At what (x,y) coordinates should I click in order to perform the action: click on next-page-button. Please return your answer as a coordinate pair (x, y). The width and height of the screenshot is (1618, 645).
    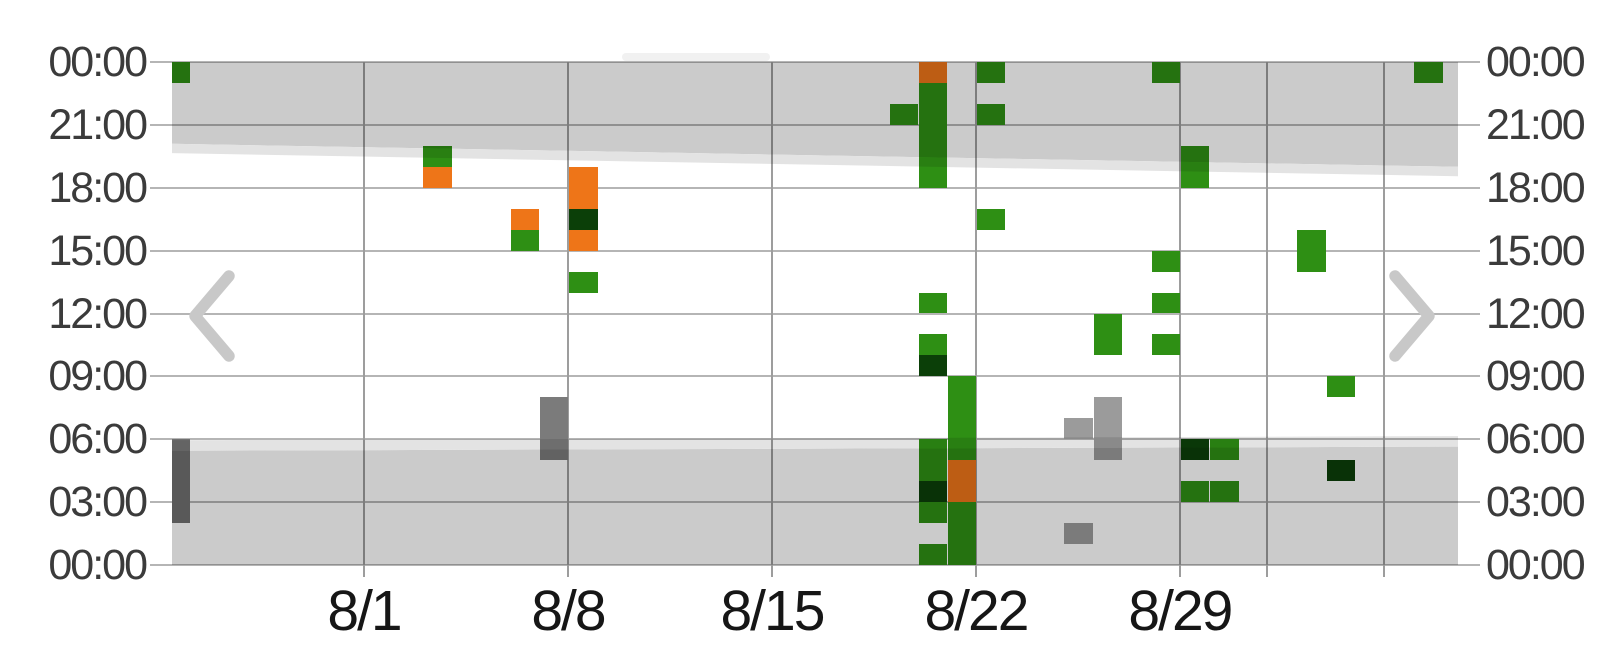
    Looking at the image, I should click on (1412, 317).